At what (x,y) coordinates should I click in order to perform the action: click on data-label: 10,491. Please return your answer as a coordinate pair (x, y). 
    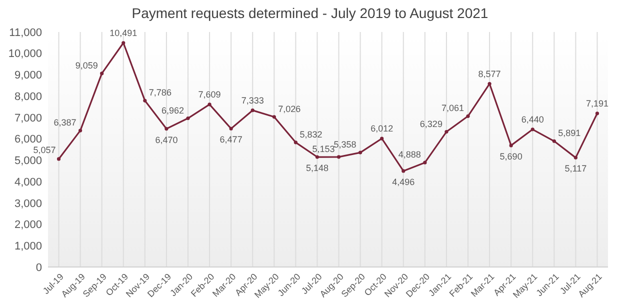
    Looking at the image, I should click on (124, 33).